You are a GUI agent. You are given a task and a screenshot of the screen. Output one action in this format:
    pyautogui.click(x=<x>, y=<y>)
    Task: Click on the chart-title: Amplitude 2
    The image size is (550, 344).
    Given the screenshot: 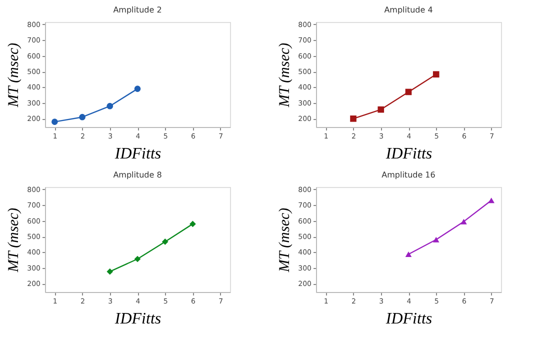 What is the action you would take?
    pyautogui.click(x=137, y=9)
    